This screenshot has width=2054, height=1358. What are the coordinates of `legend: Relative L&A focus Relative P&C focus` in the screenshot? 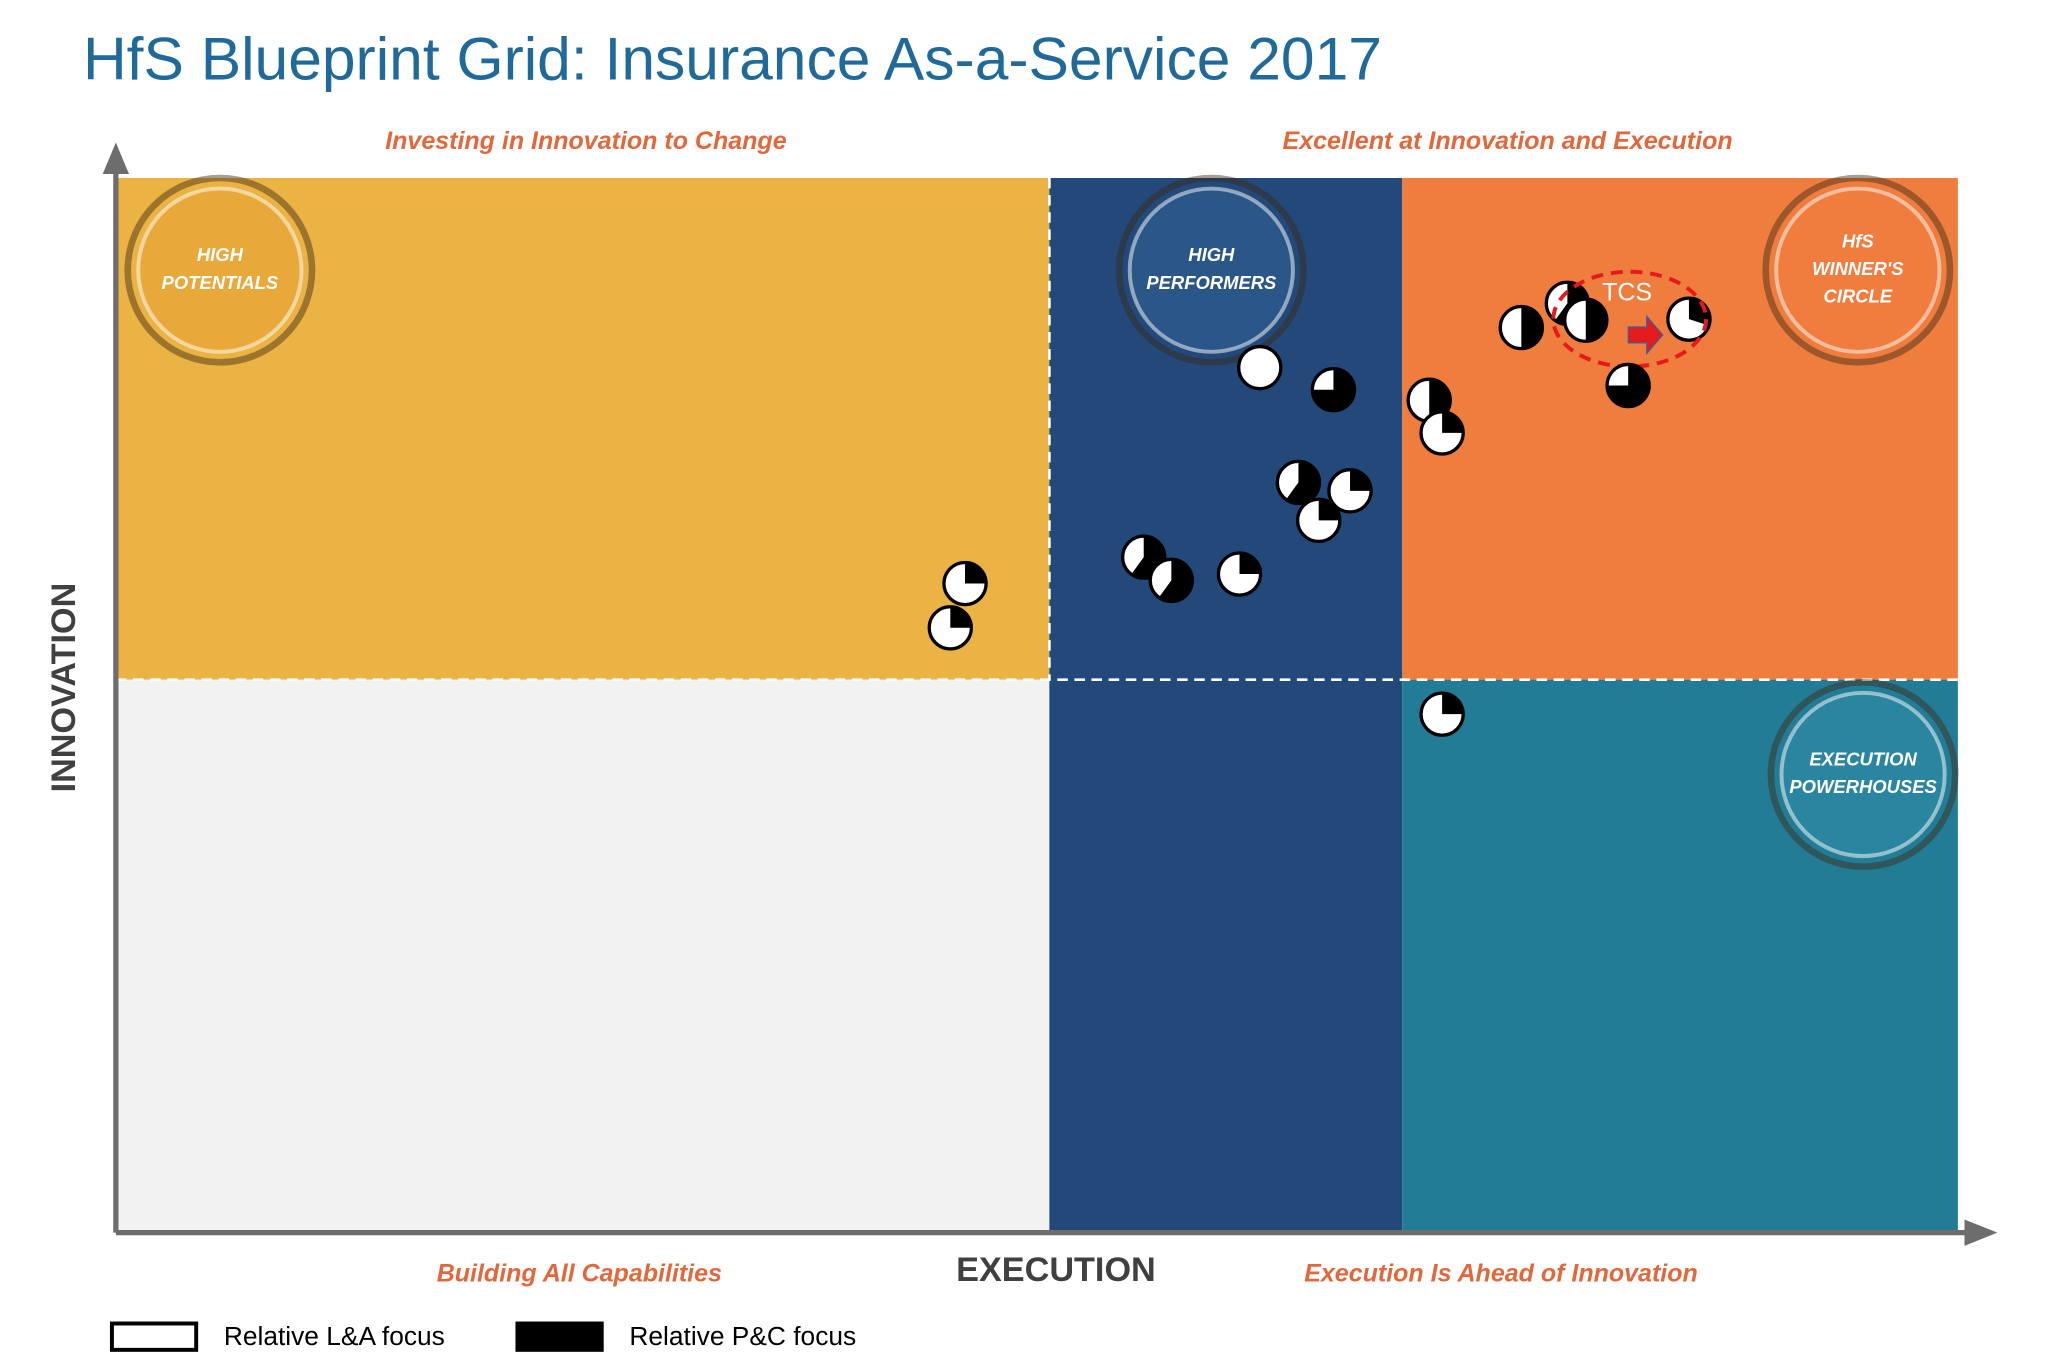 It's located at (482, 1336).